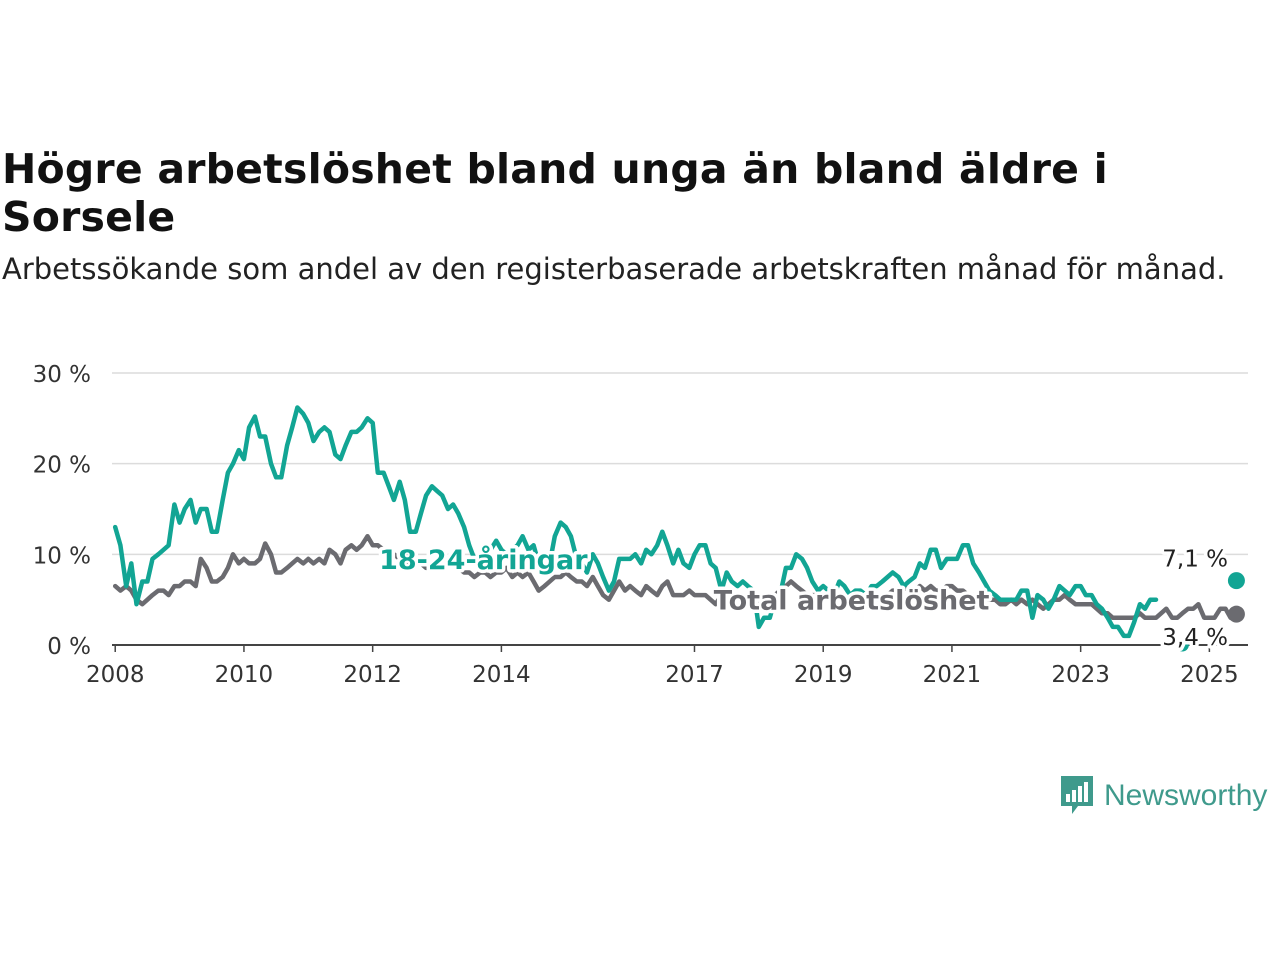  I want to click on bar-chart-speech-bubble-icon, so click(1077, 795).